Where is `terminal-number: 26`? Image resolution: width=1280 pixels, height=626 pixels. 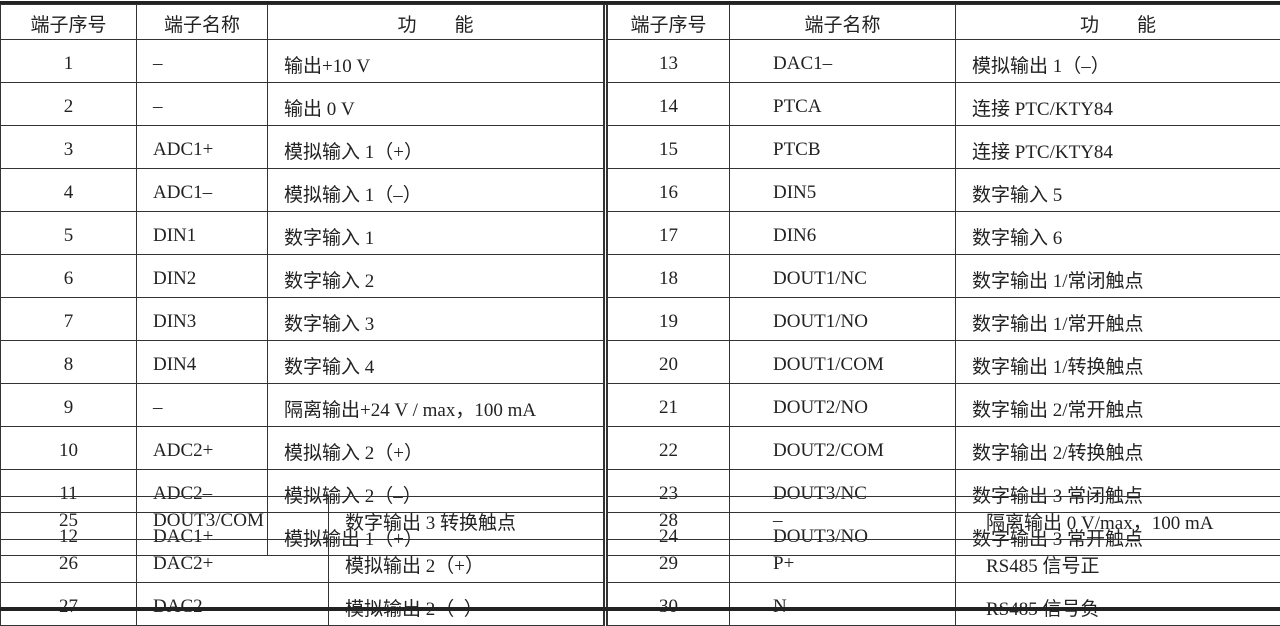 terminal-number: 26 is located at coordinates (69, 561).